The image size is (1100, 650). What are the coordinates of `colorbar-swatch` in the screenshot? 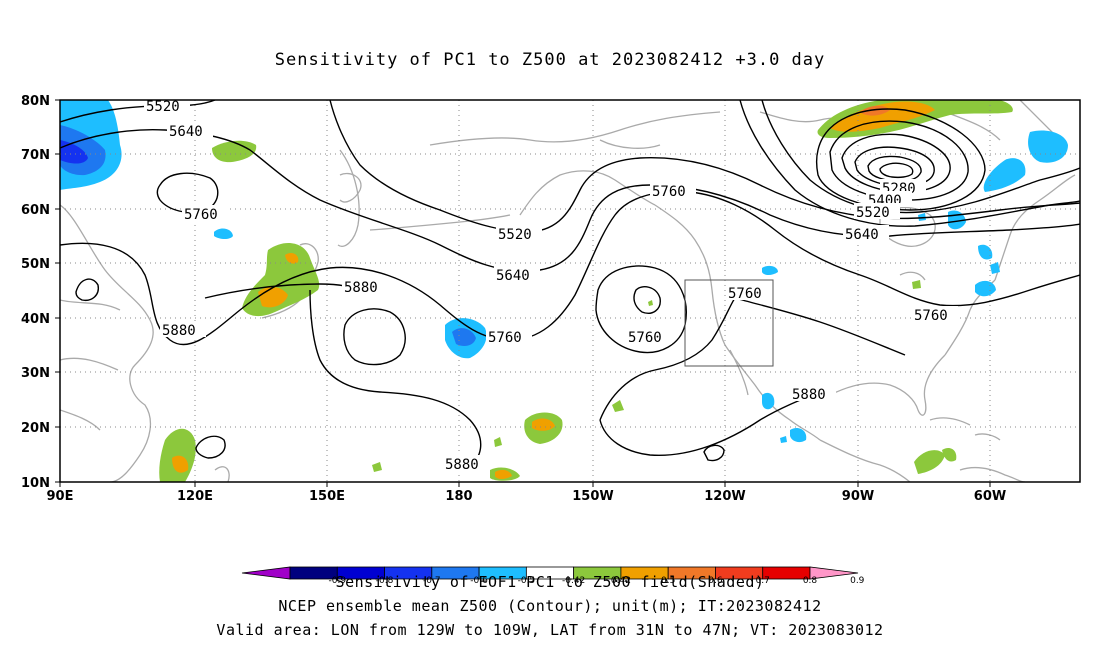 It's located at (834, 573).